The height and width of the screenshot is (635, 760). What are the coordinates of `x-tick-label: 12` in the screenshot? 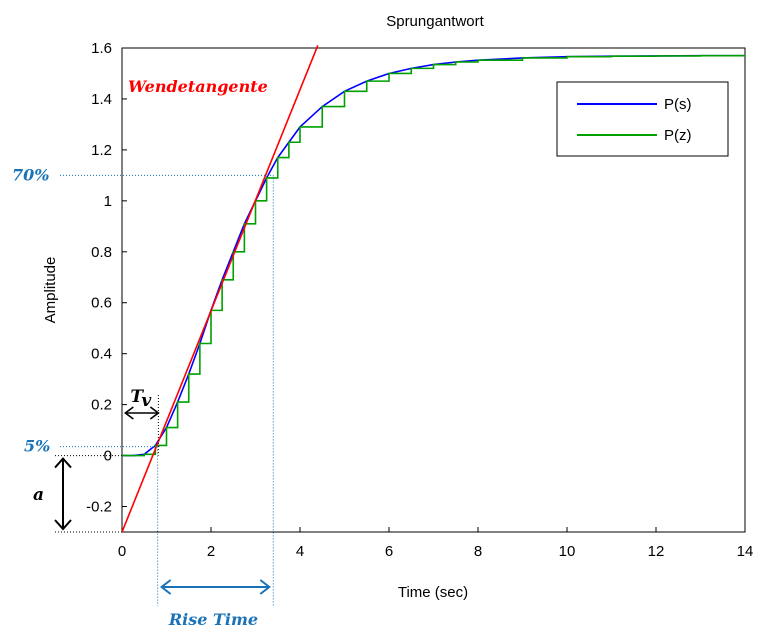 It's located at (656, 551).